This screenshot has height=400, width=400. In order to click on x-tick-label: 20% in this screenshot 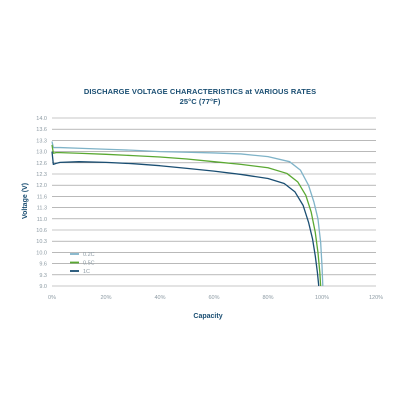, I will do `click(105, 298)`.